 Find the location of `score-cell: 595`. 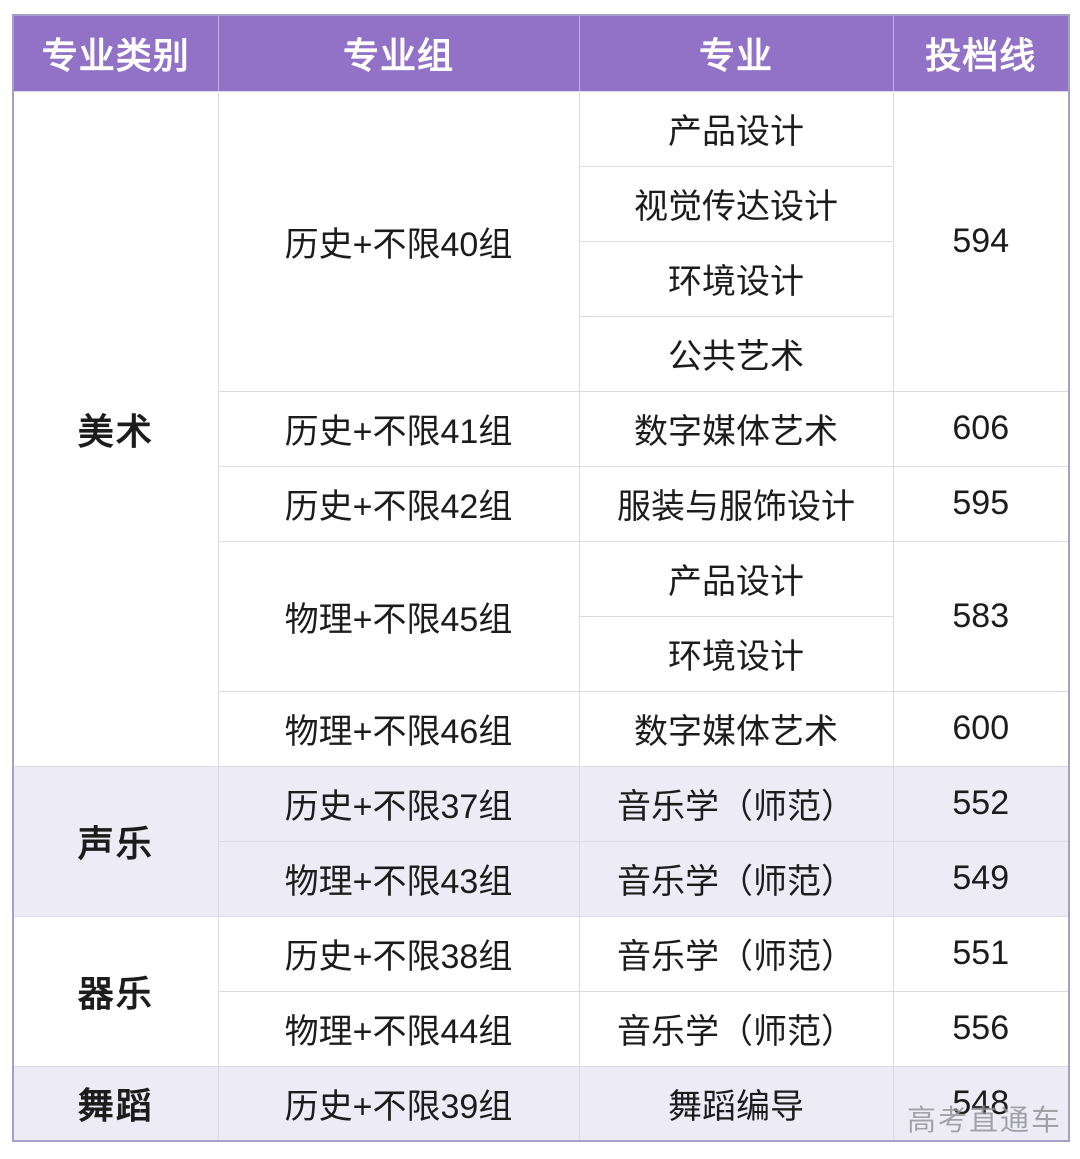

score-cell: 595 is located at coordinates (981, 503).